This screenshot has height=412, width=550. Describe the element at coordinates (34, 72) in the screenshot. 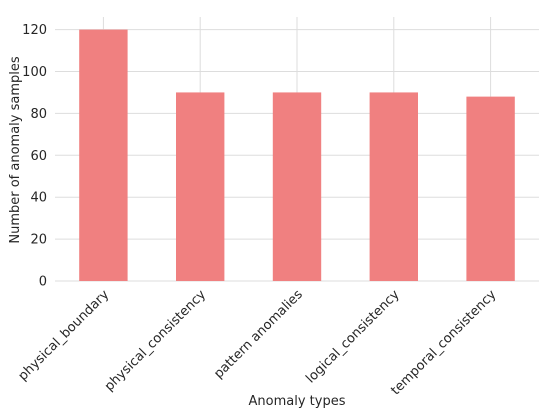

I see `y-tick-label: 100` at that location.